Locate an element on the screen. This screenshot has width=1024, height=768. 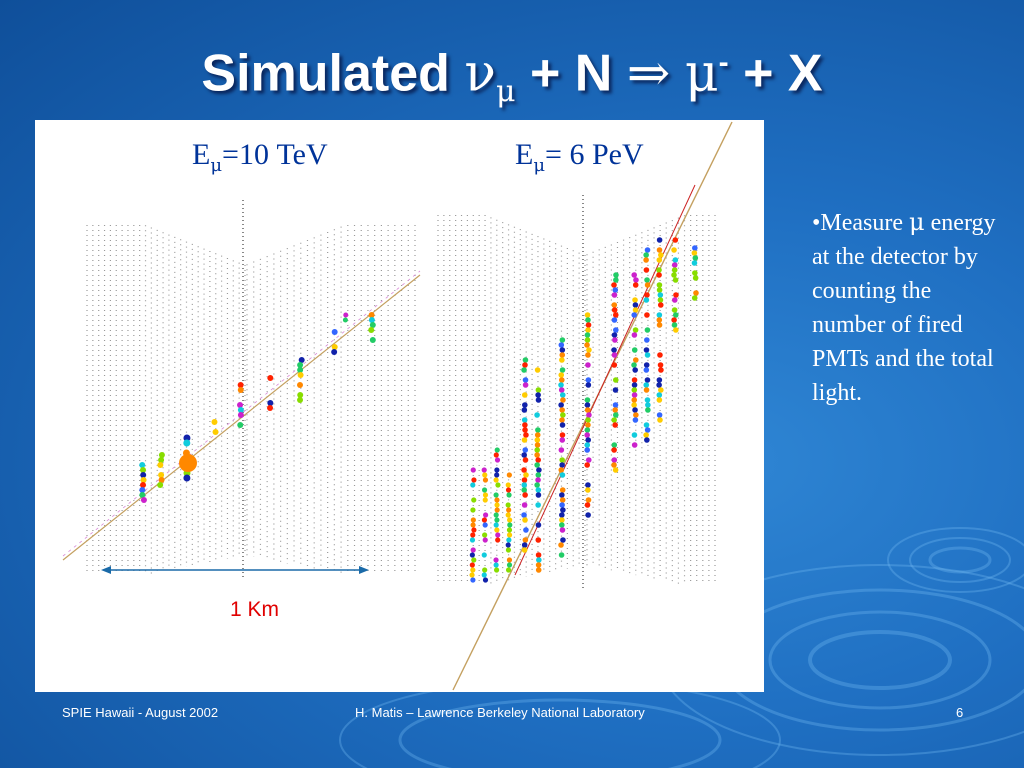
left-label-suffix: =10 TeV is located at coordinates (275, 154).